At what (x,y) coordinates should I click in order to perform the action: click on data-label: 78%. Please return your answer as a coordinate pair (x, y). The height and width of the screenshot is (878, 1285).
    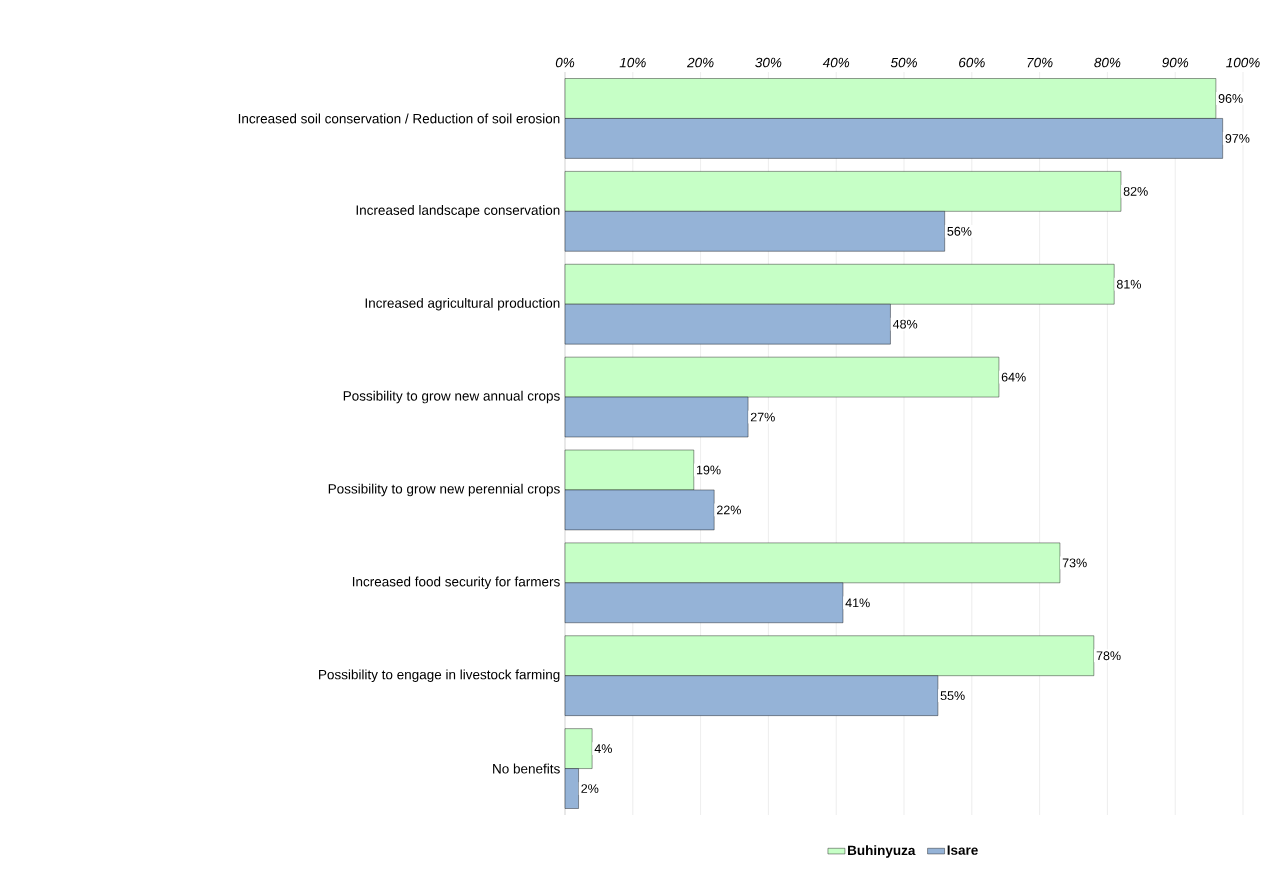
    Looking at the image, I should click on (1108, 656).